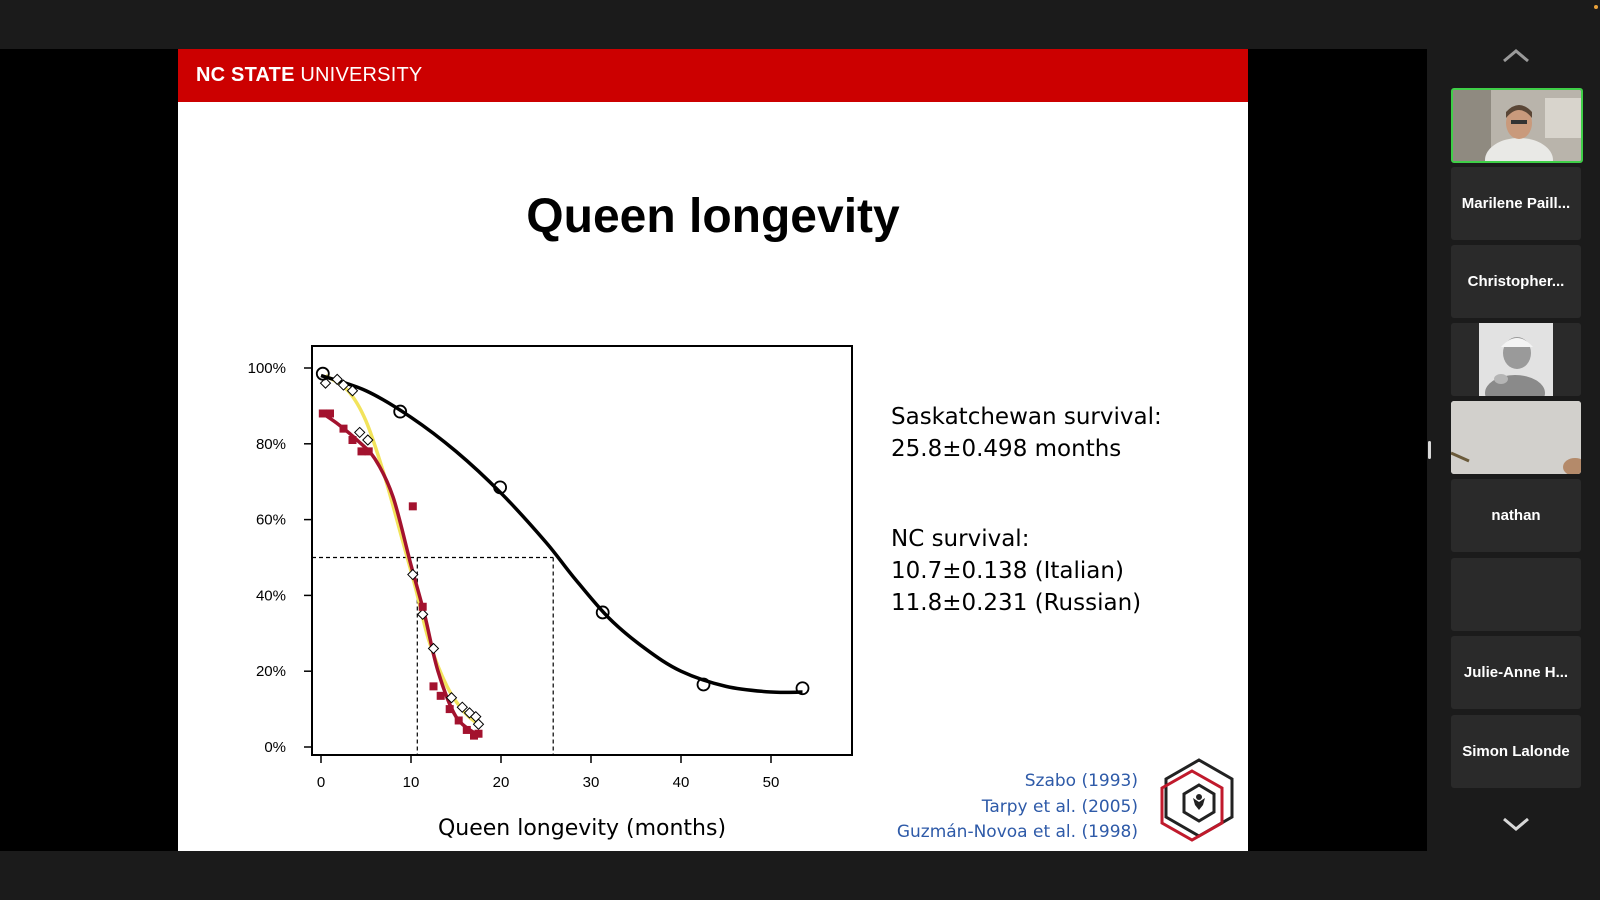 Image resolution: width=1600 pixels, height=900 pixels. I want to click on participant-name: Simon Lalonde, so click(1516, 751).